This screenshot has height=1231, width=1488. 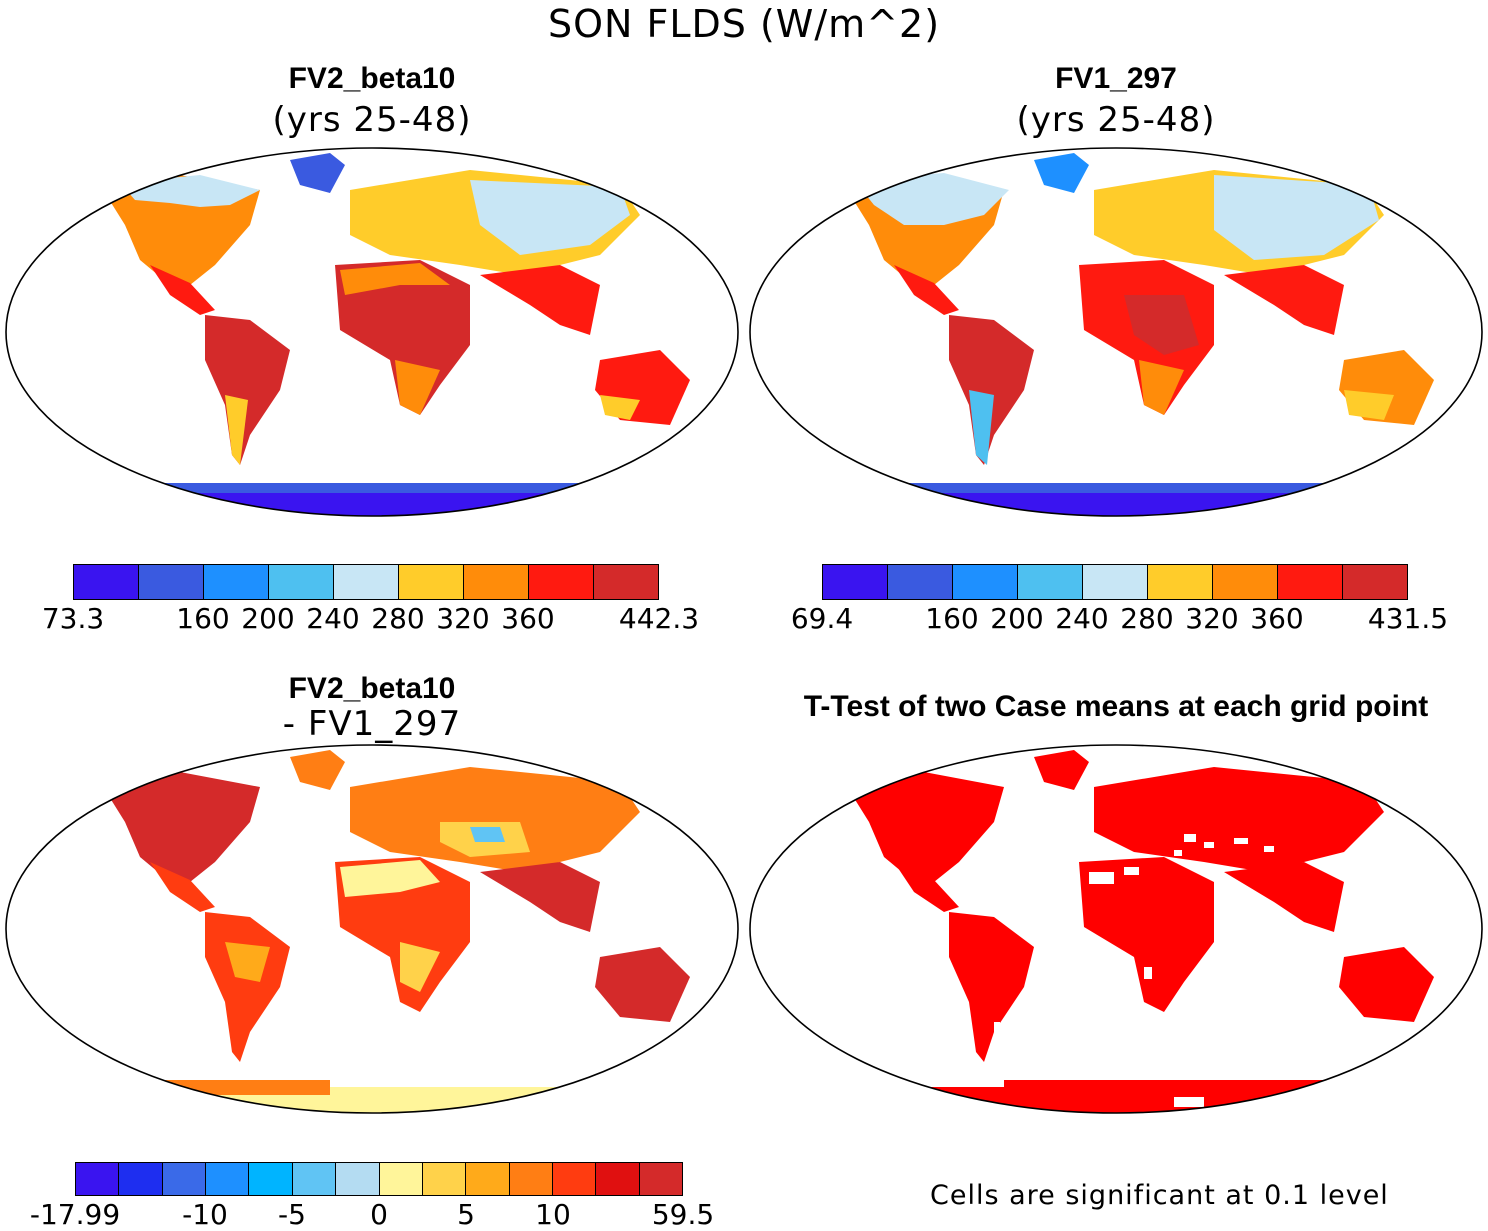 What do you see at coordinates (1116, 332) in the screenshot?
I see `panel2-map` at bounding box center [1116, 332].